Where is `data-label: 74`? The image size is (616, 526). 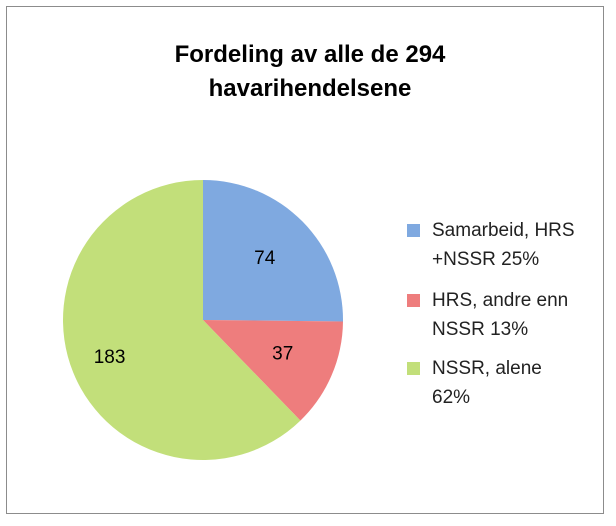
data-label: 74 is located at coordinates (265, 258).